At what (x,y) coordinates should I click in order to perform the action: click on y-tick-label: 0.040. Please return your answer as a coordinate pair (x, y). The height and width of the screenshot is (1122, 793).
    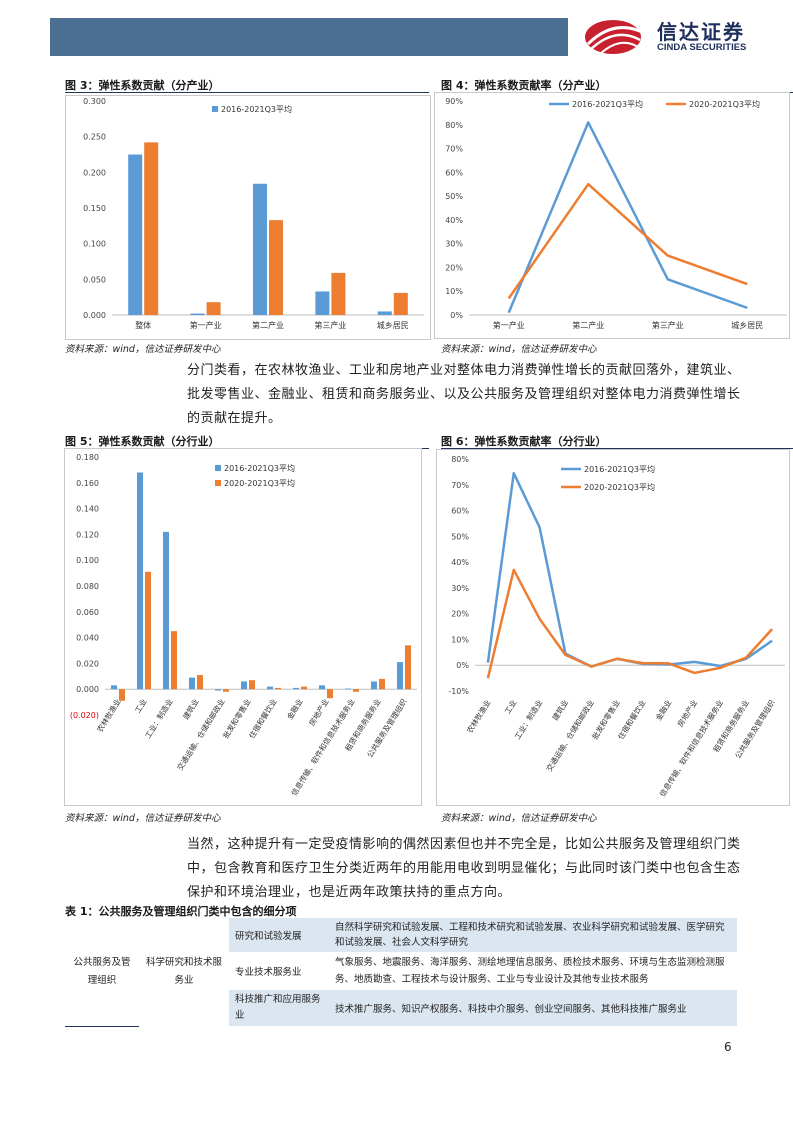
    Looking at the image, I should click on (87, 638).